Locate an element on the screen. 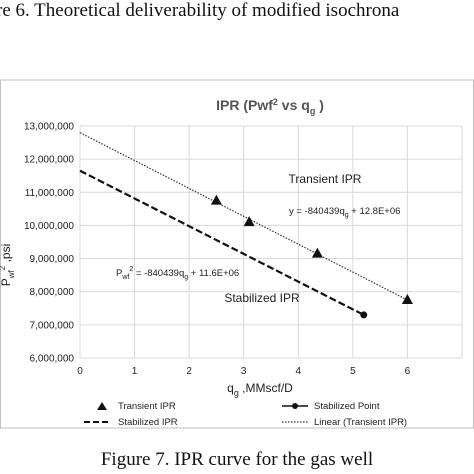 The height and width of the screenshot is (474, 474). y-tick-label: 10,000,000 is located at coordinates (49, 226).